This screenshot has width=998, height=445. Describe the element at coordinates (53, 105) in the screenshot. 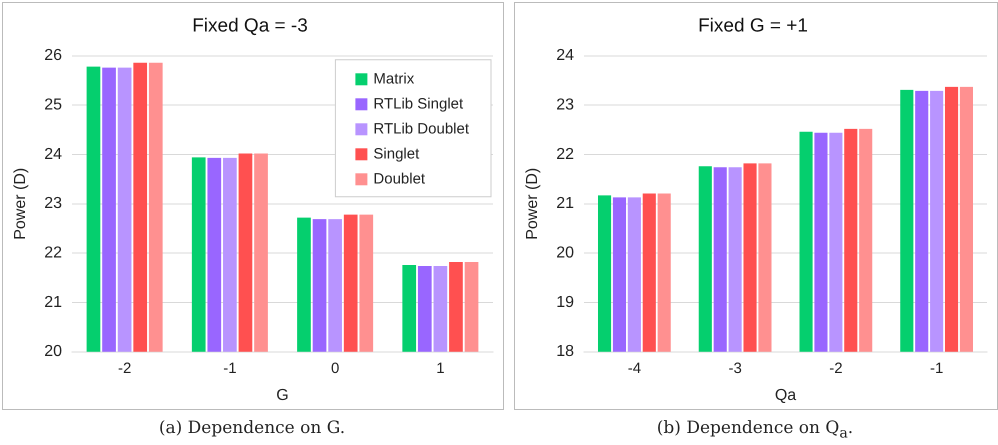

I see `y-tick-label: 25` at that location.